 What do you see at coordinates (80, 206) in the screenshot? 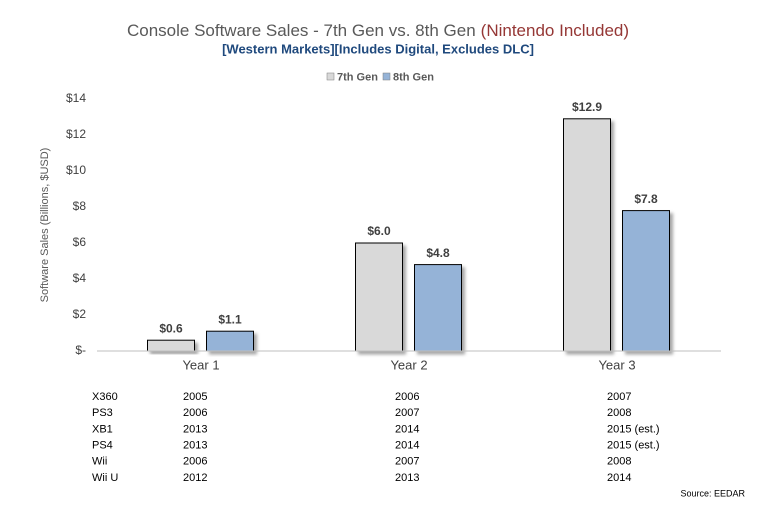
I see `y-tick-label: $8` at bounding box center [80, 206].